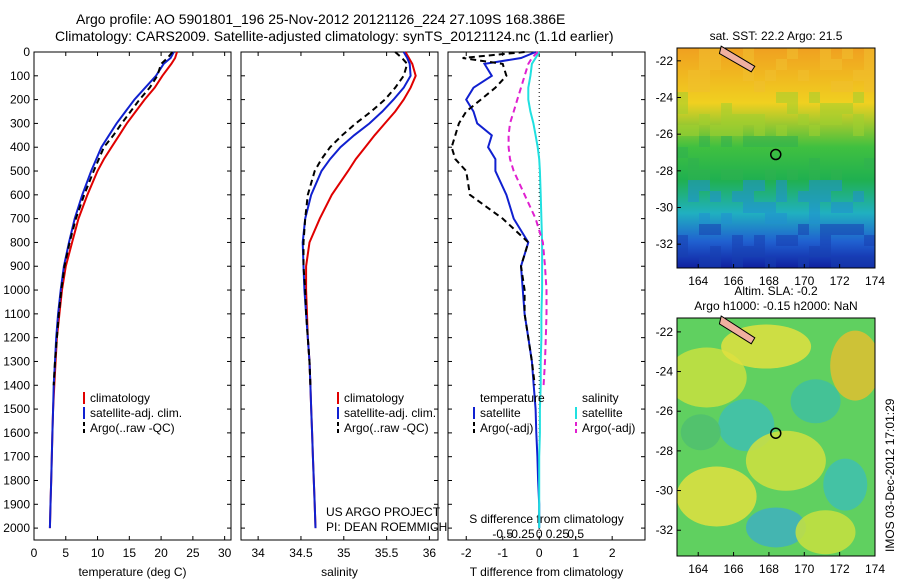  Describe the element at coordinates (16, 361) in the screenshot. I see `y-tick-label: 1300` at that location.